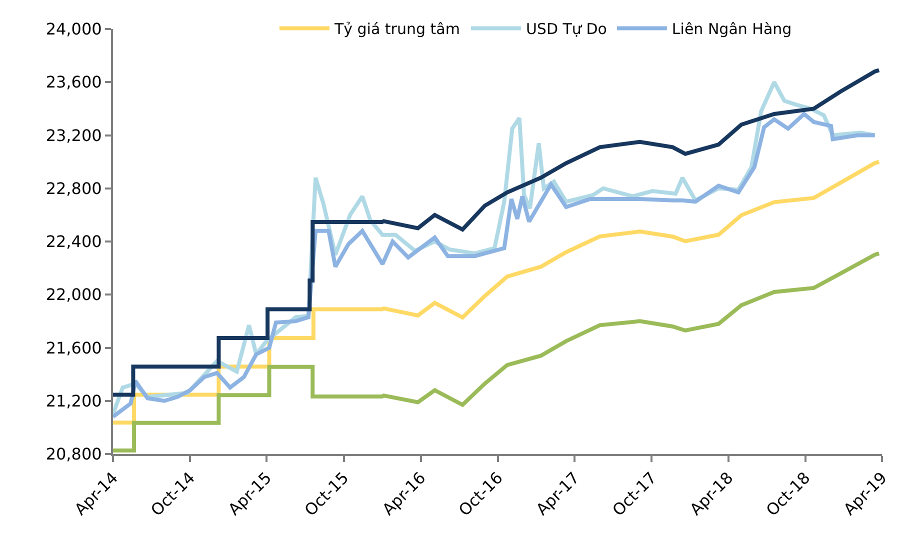 Image resolution: width=902 pixels, height=542 pixels. What do you see at coordinates (74, 400) in the screenshot?
I see `y-tick-label: 21,200` at bounding box center [74, 400].